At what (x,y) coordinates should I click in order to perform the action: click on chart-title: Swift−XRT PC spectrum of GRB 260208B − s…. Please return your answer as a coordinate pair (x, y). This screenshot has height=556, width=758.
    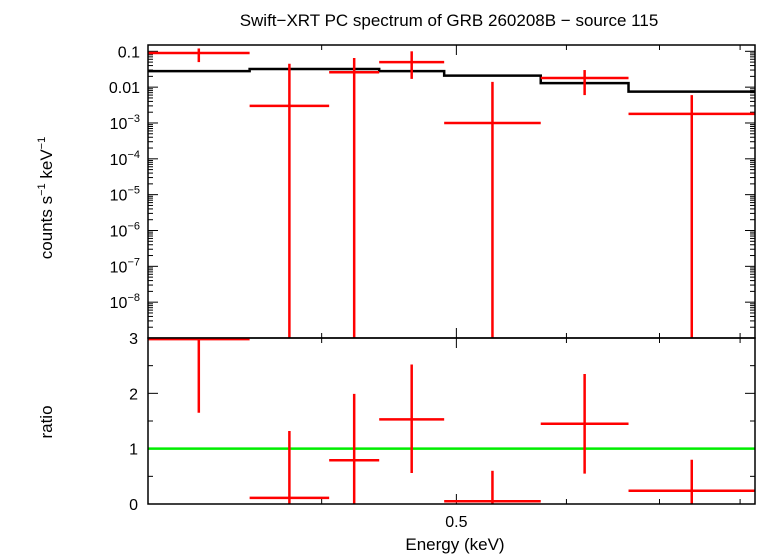
    Looking at the image, I should click on (449, 20).